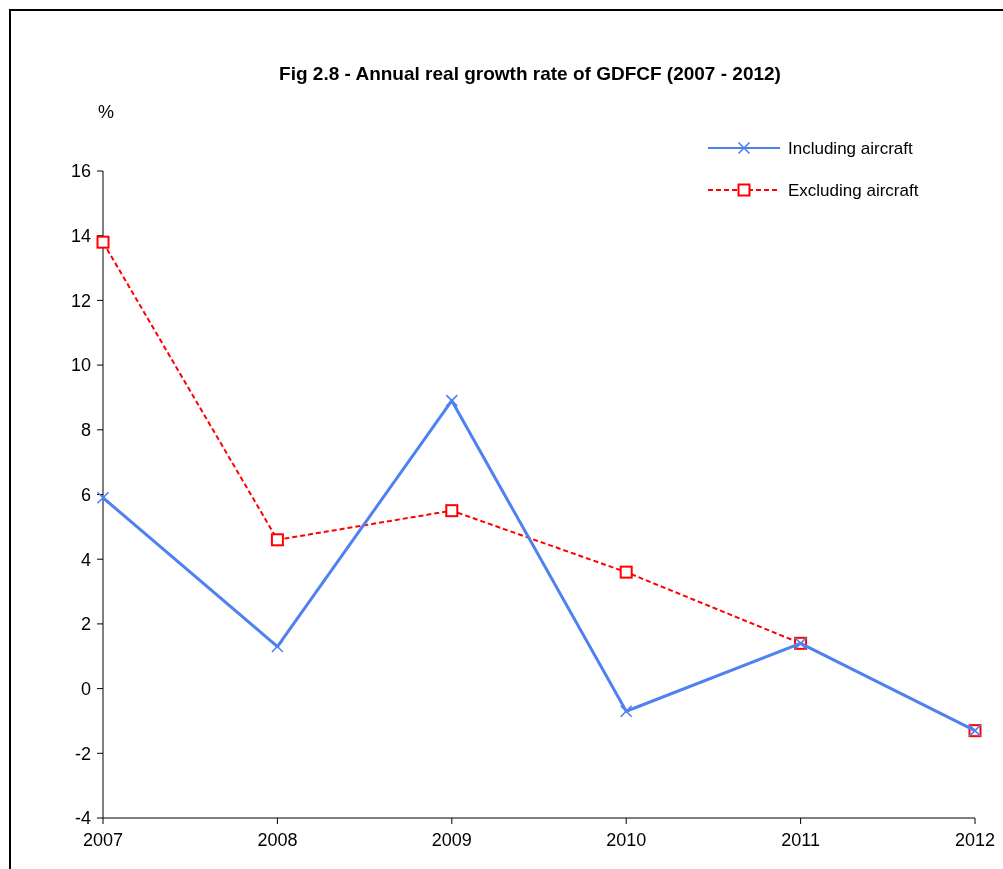 The image size is (1003, 869). What do you see at coordinates (85, 494) in the screenshot?
I see `y-tick-label: 6` at bounding box center [85, 494].